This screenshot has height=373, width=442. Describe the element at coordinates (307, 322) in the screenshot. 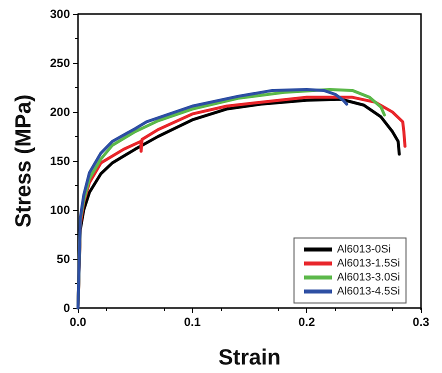

I see `x-tick-label: 0.2` at that location.